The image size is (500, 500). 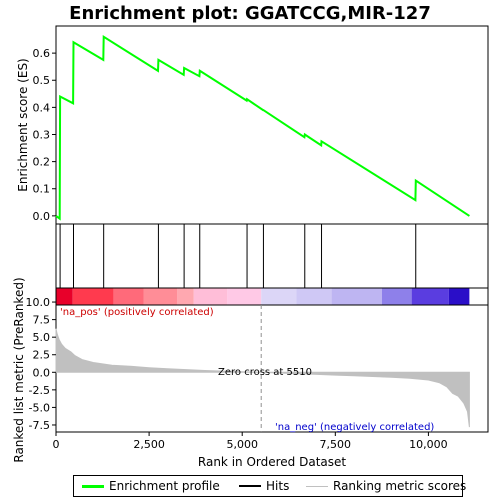 What do you see at coordinates (242, 444) in the screenshot?
I see `x-tick-label: 5,000` at bounding box center [242, 444].